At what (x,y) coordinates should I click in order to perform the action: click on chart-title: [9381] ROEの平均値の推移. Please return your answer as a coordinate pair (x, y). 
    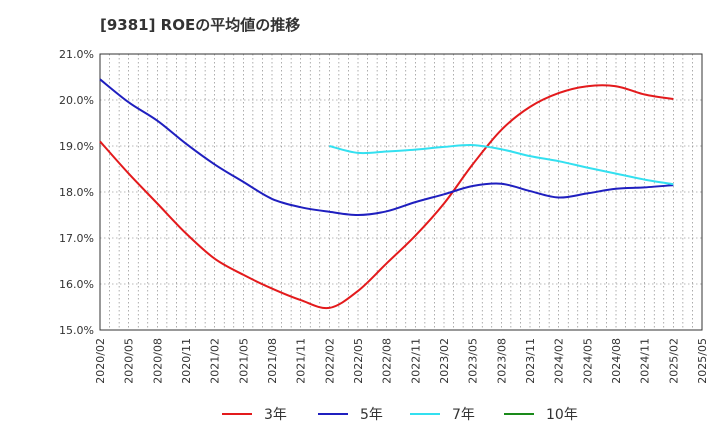
    Looking at the image, I should click on (200, 25).